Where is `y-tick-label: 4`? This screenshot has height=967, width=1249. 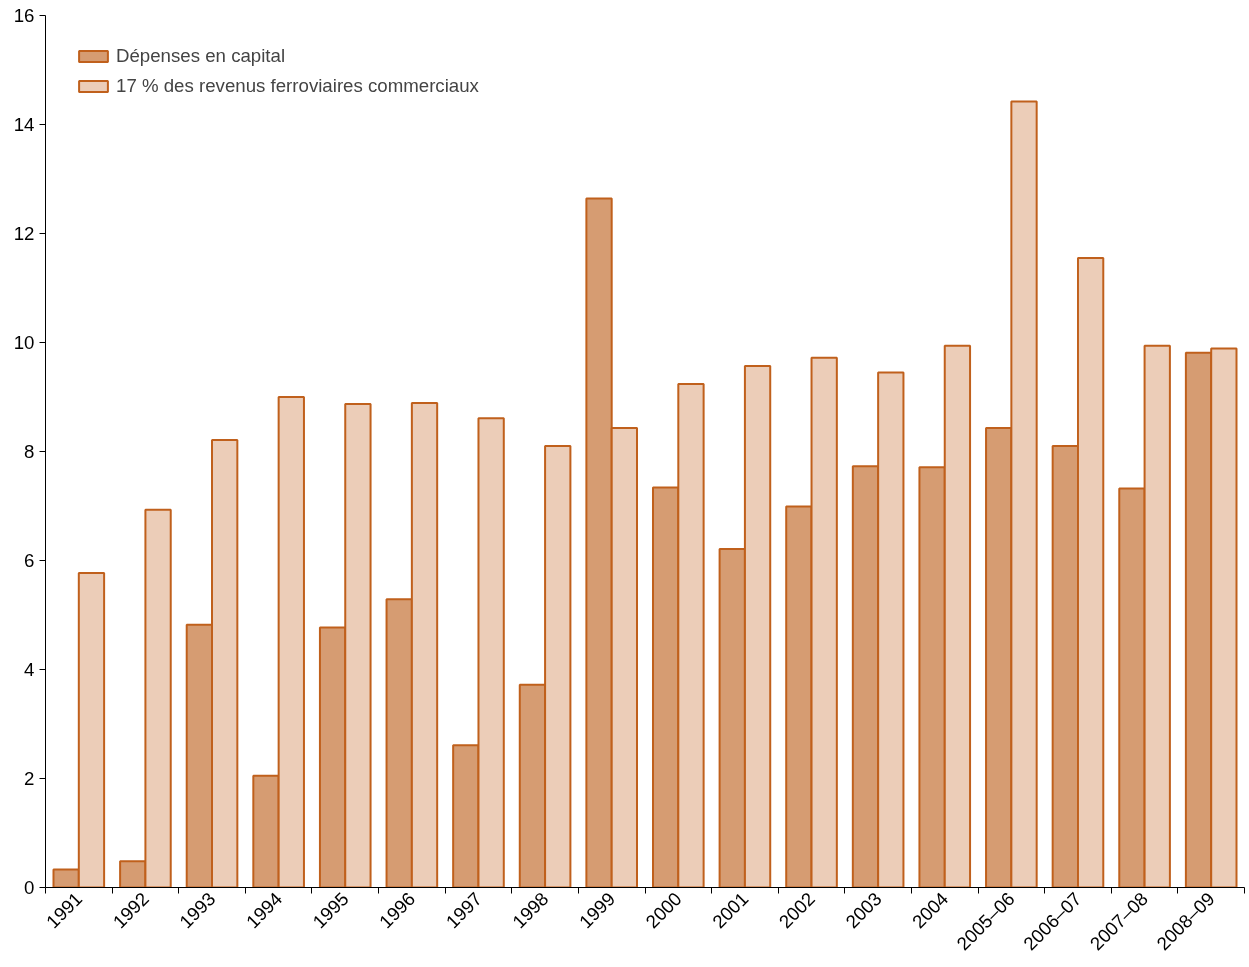 y-tick-label: 4 is located at coordinates (29, 669).